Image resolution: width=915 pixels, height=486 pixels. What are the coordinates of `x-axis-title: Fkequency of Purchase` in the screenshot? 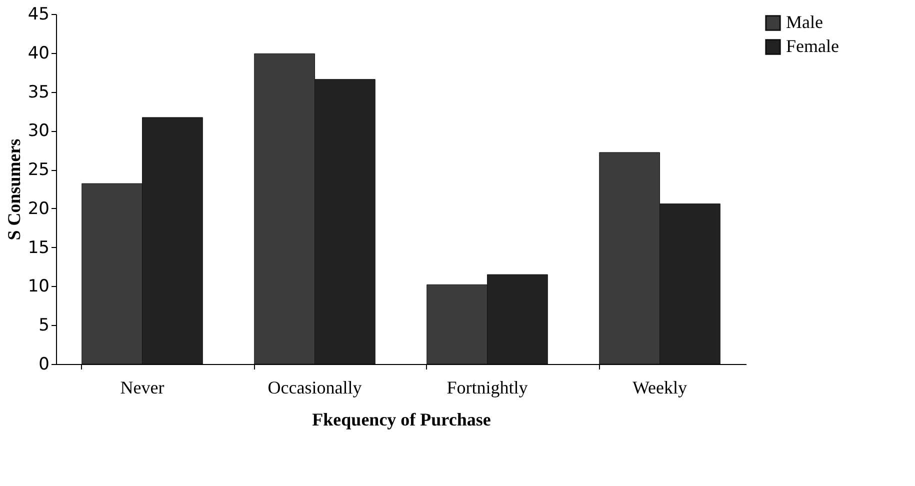 It's located at (401, 420).